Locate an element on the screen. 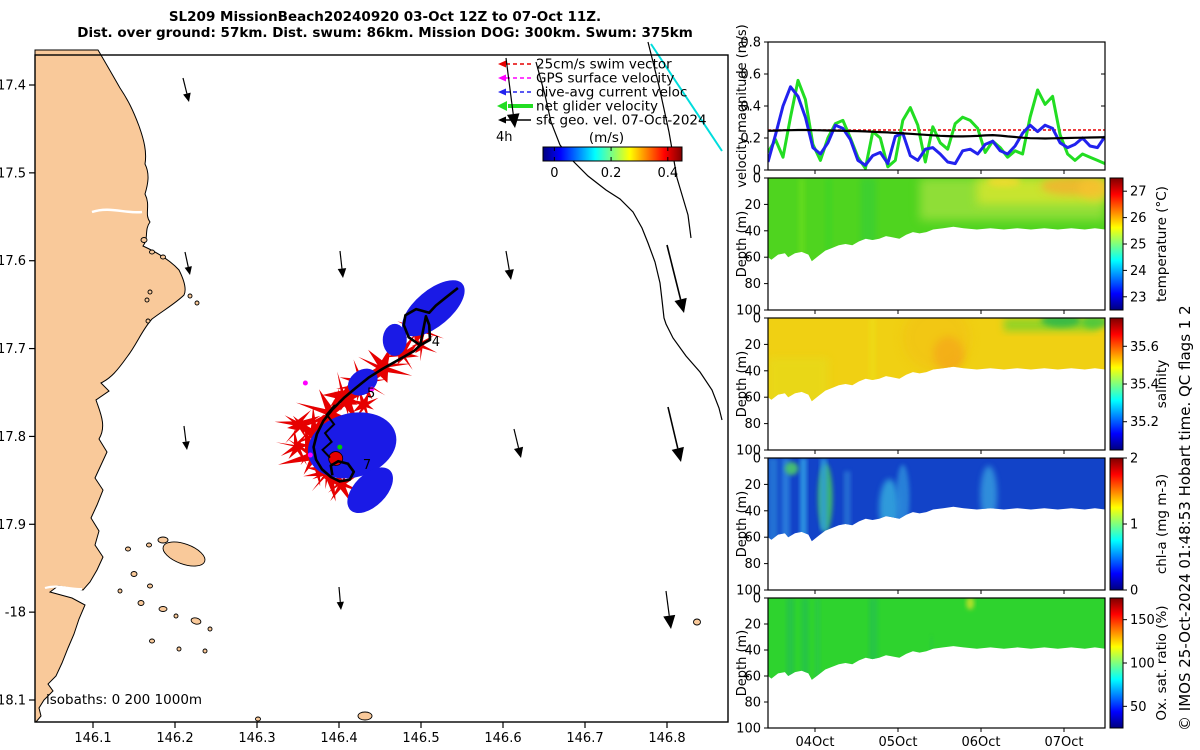 The width and height of the screenshot is (1200, 750). lon-tick-label: 146.2 is located at coordinates (174, 738).